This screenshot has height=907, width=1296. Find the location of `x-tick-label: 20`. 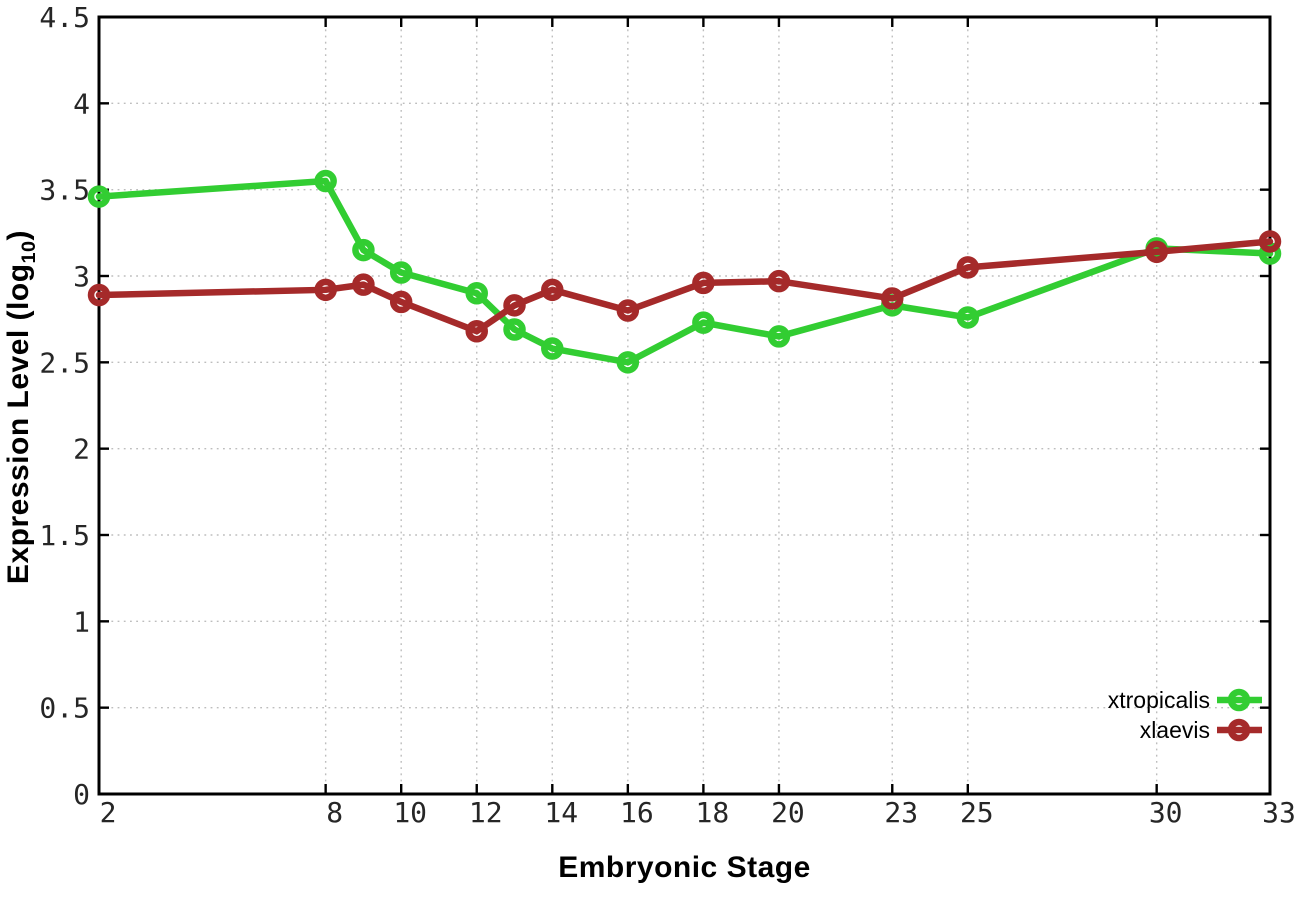

x-tick-label: 20 is located at coordinates (788, 812).